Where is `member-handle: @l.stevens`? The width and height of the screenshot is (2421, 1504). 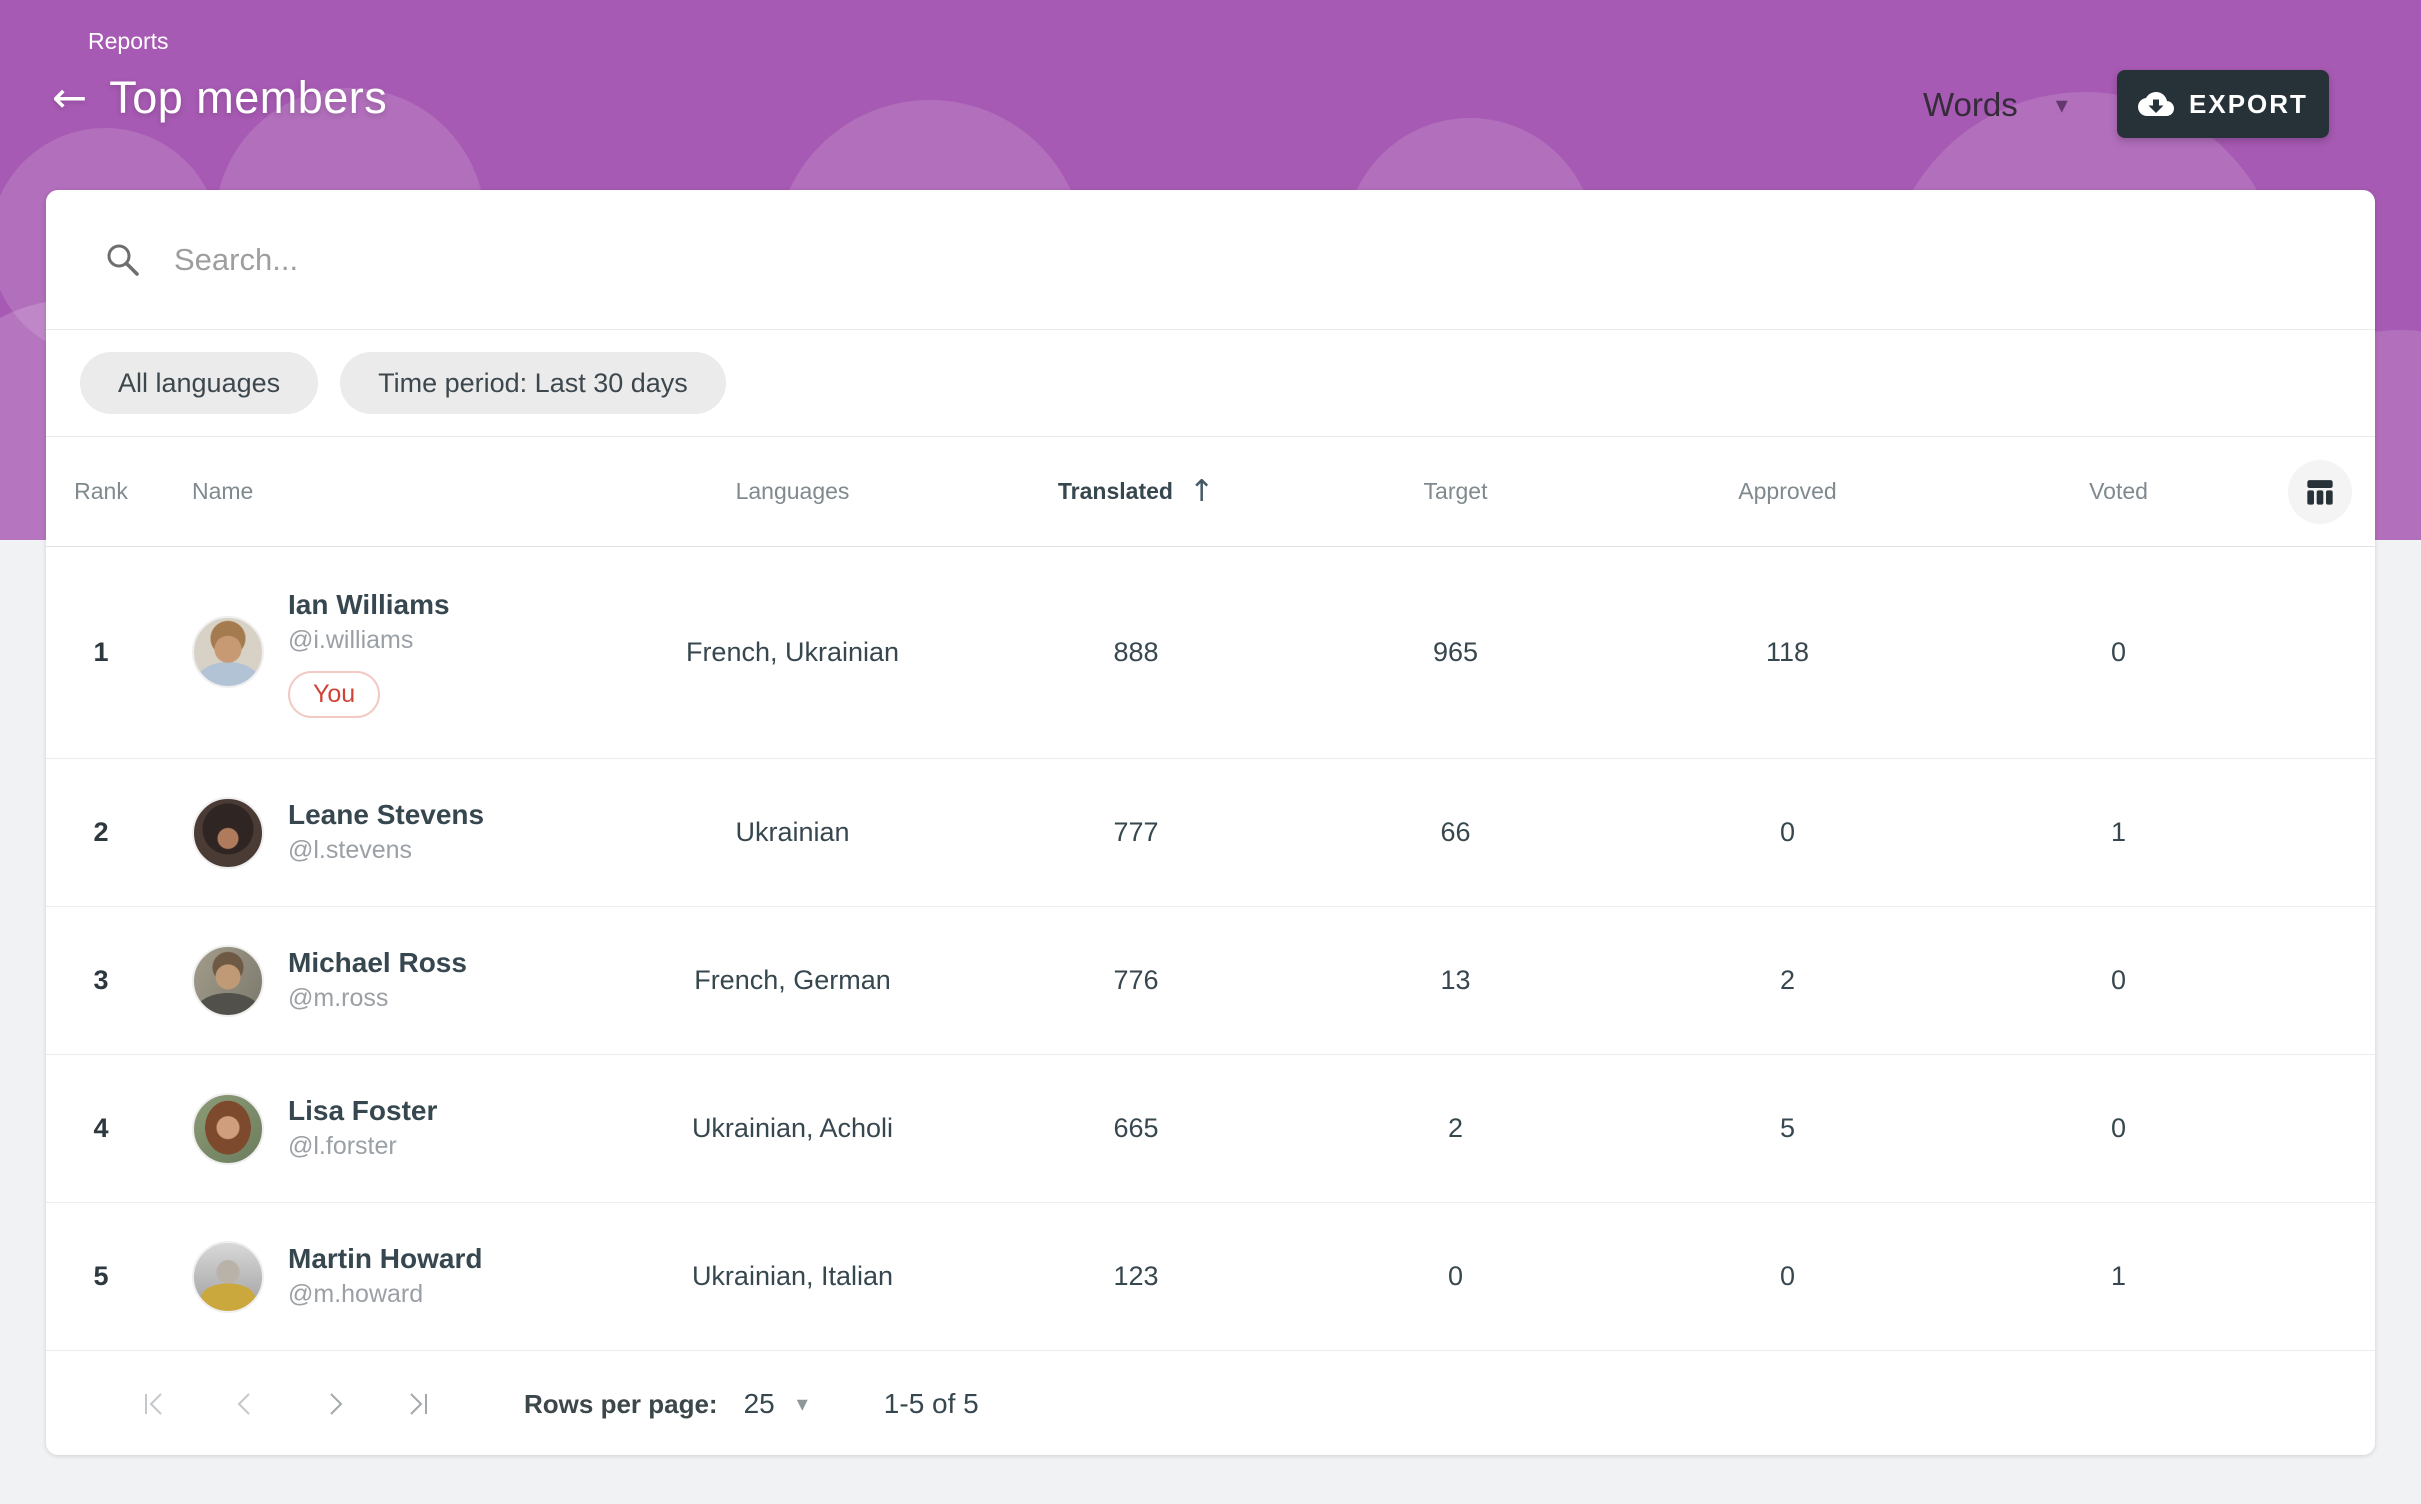 member-handle: @l.stevens is located at coordinates (350, 849).